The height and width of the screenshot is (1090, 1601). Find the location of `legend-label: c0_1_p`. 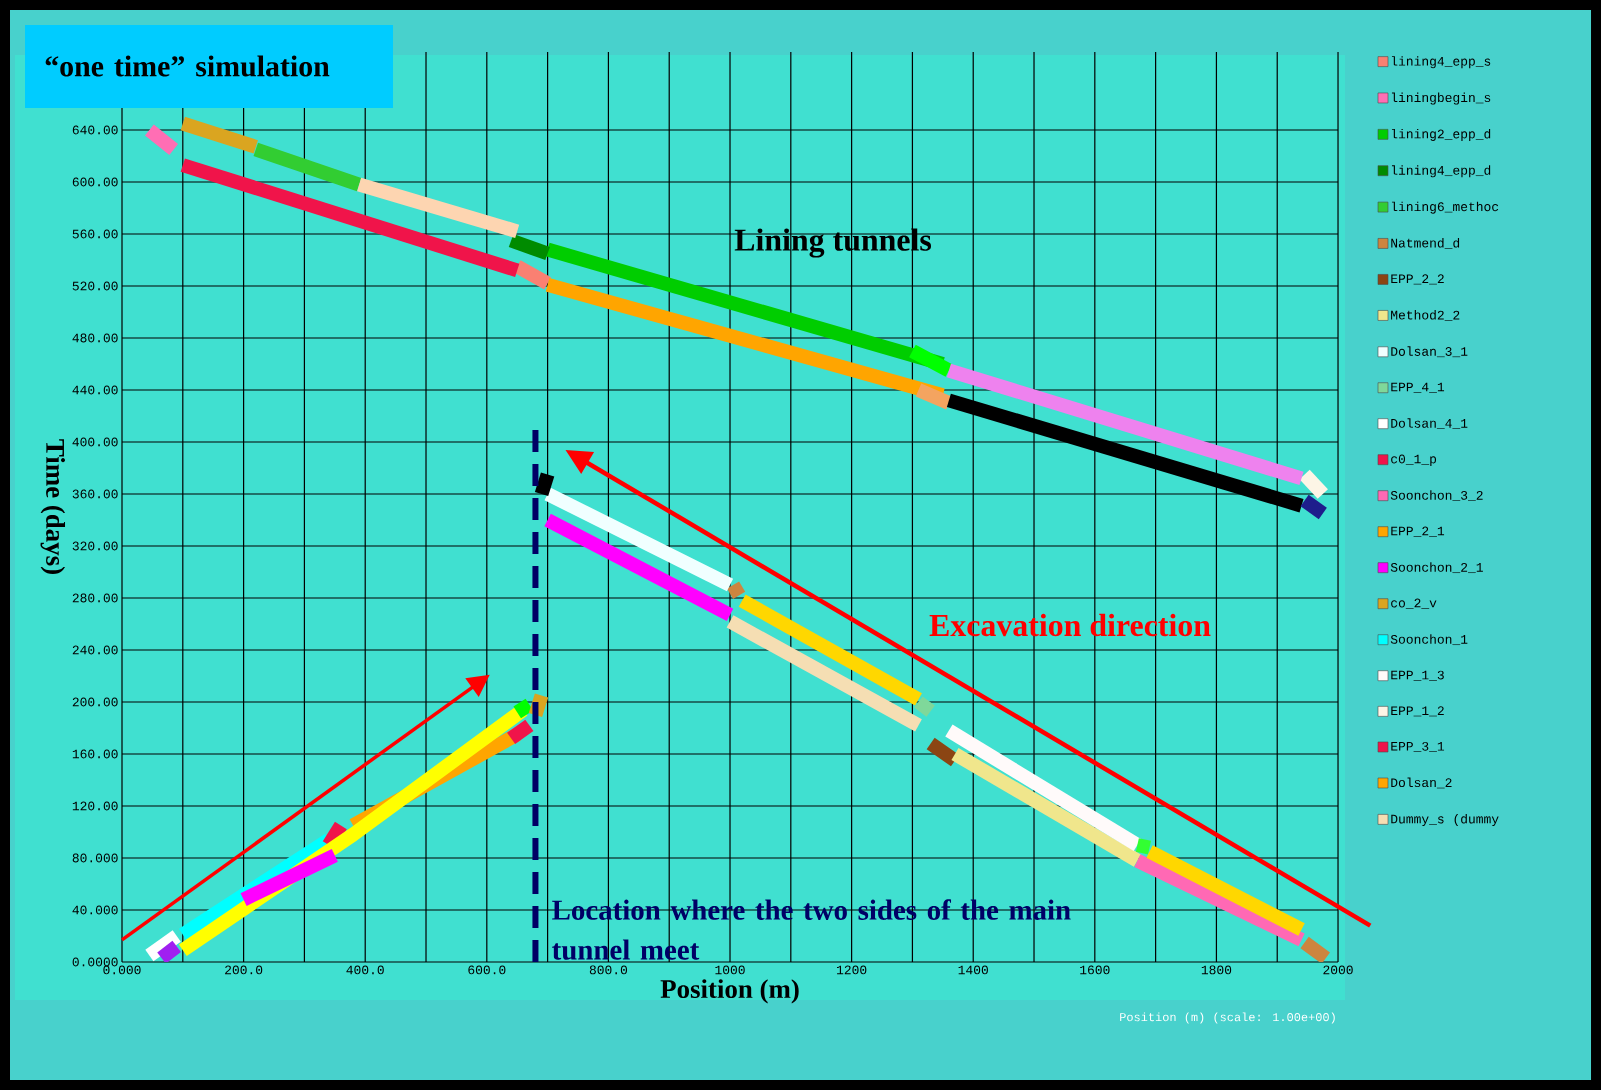

legend-label: c0_1_p is located at coordinates (1414, 460).